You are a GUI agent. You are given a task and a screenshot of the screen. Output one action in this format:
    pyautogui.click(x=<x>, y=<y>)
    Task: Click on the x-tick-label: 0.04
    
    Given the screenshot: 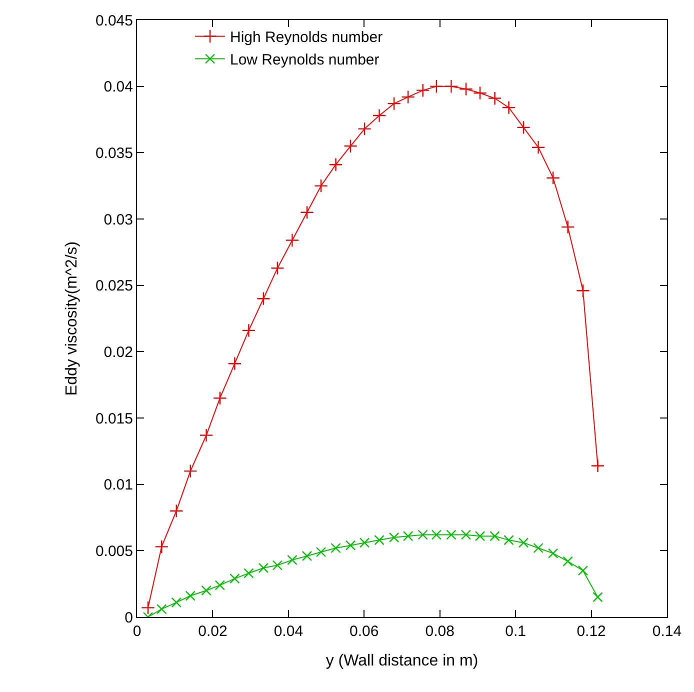 What is the action you would take?
    pyautogui.click(x=289, y=631)
    